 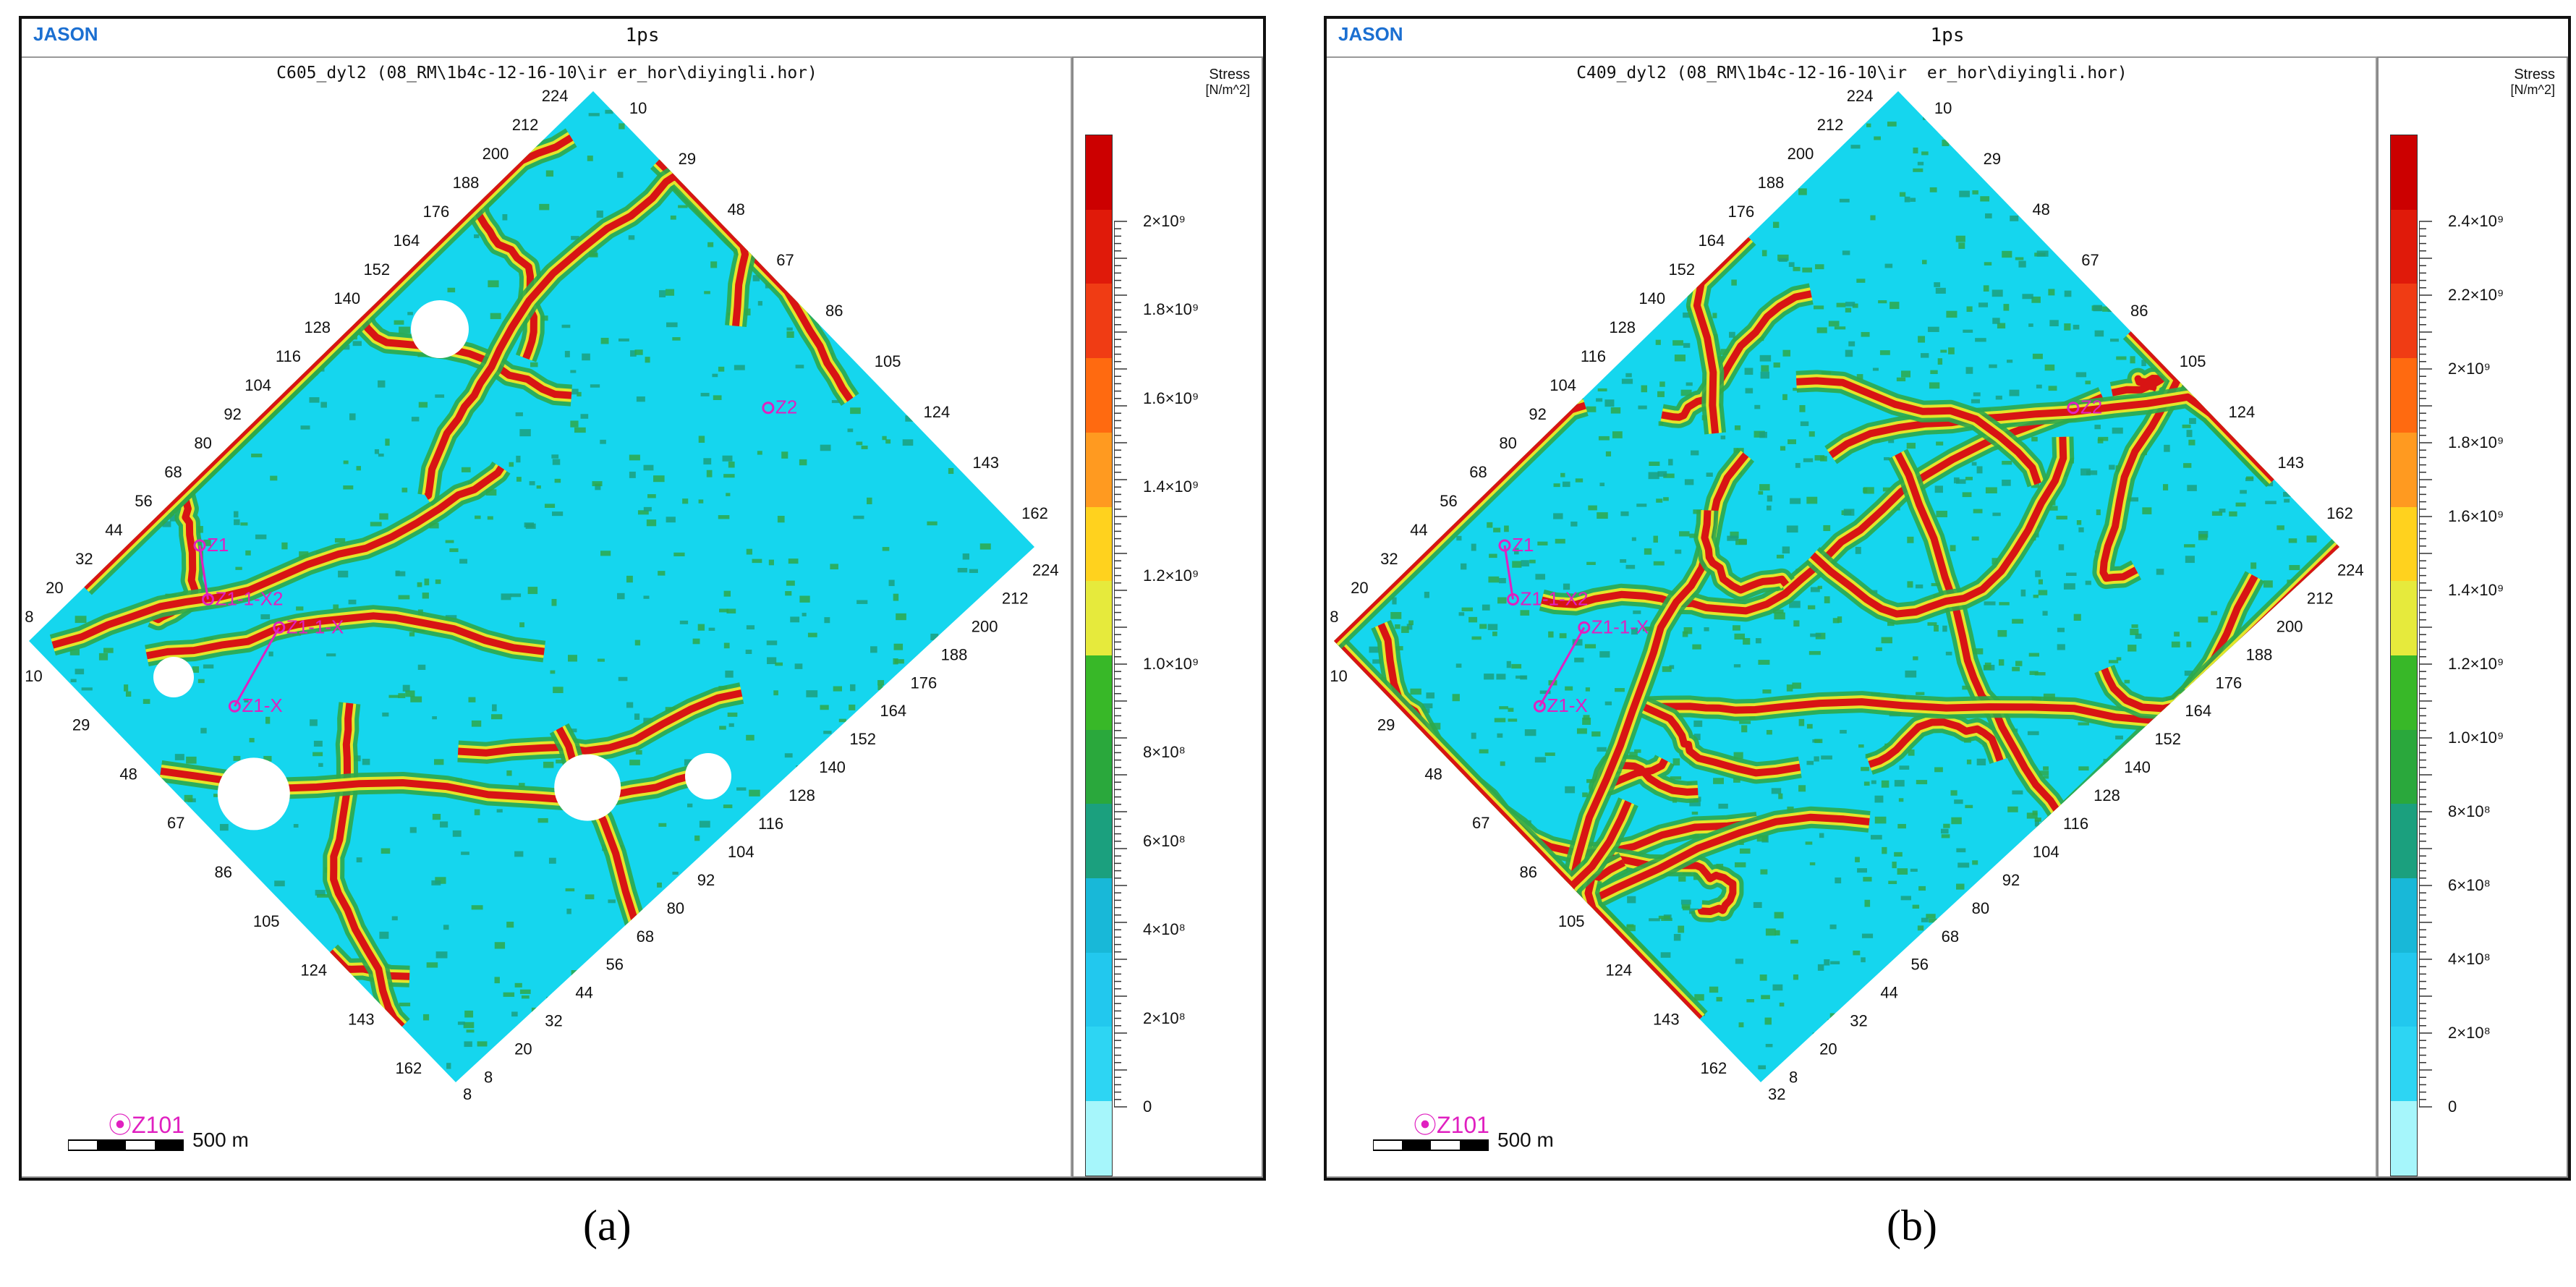 I want to click on caption-b: (b), so click(x=1912, y=1225).